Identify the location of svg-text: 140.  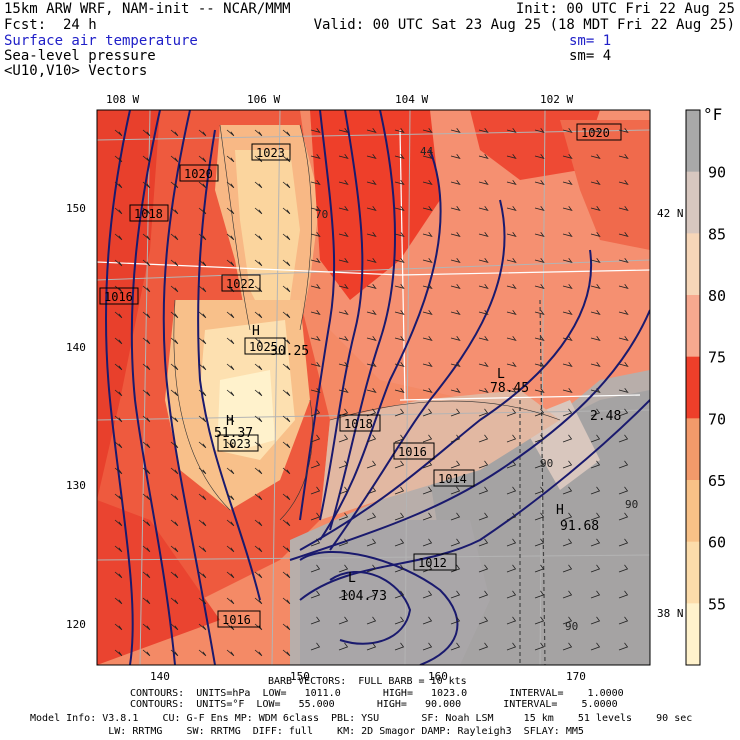
(160, 676).